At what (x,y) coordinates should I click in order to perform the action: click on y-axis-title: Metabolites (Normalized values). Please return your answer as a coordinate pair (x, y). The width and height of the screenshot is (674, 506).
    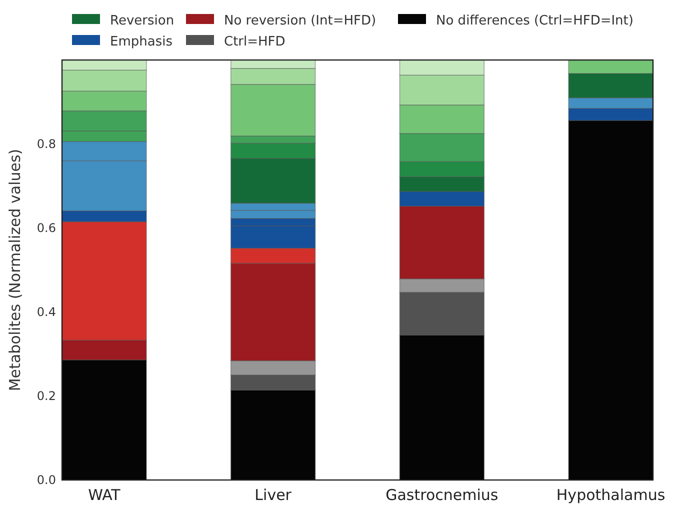
    Looking at the image, I should click on (15, 270).